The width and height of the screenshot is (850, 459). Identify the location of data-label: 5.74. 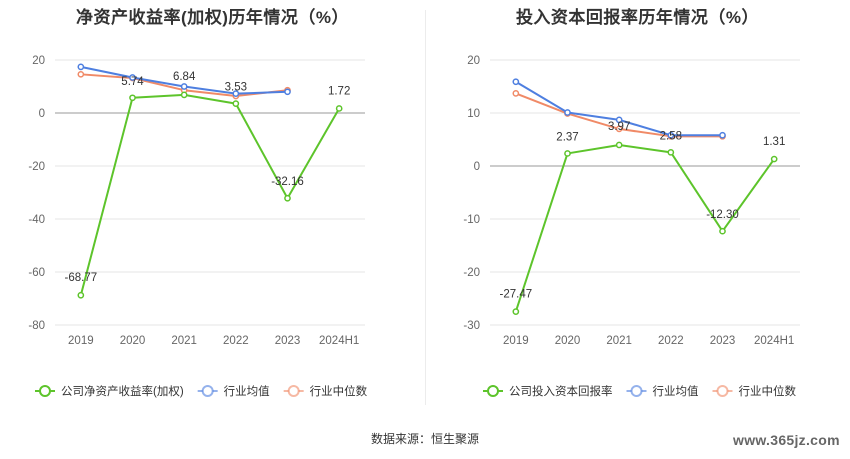
(132, 82).